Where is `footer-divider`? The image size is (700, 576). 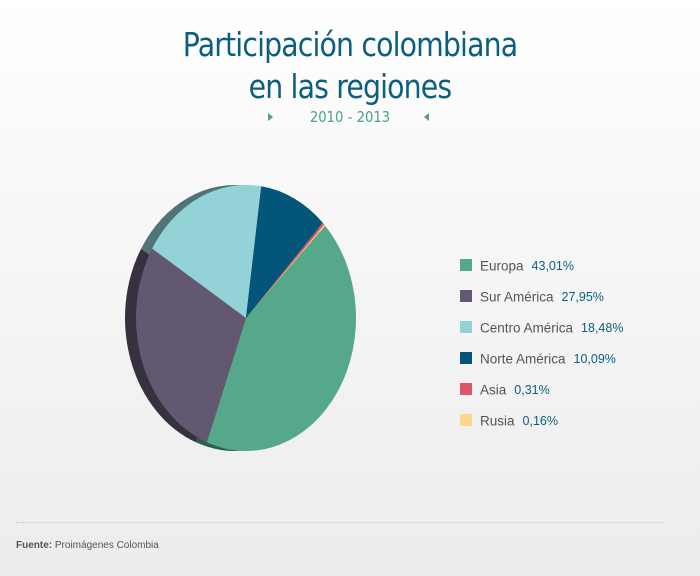 footer-divider is located at coordinates (340, 522).